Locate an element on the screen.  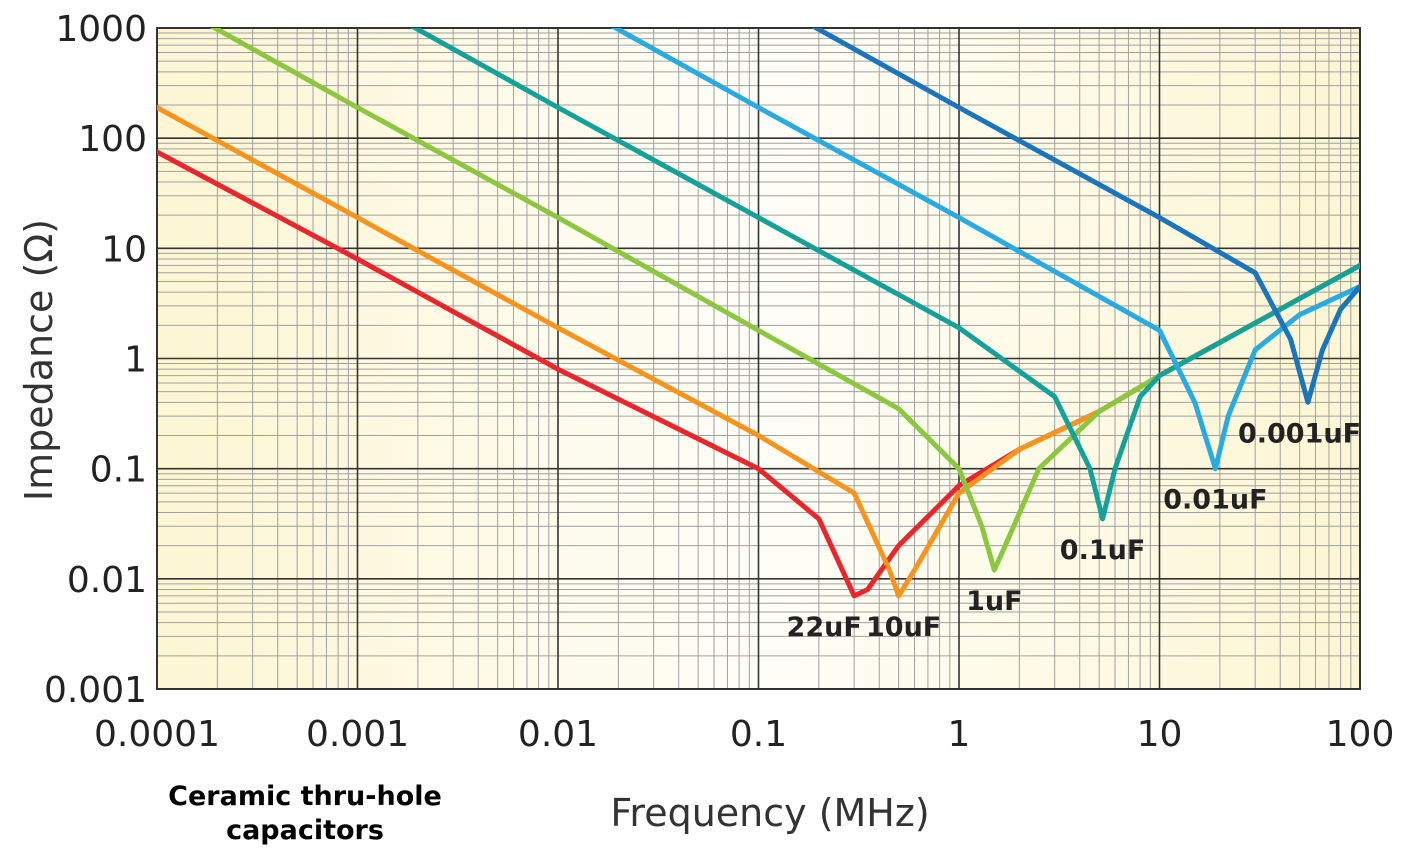
x-tick-label: 1 is located at coordinates (959, 734).